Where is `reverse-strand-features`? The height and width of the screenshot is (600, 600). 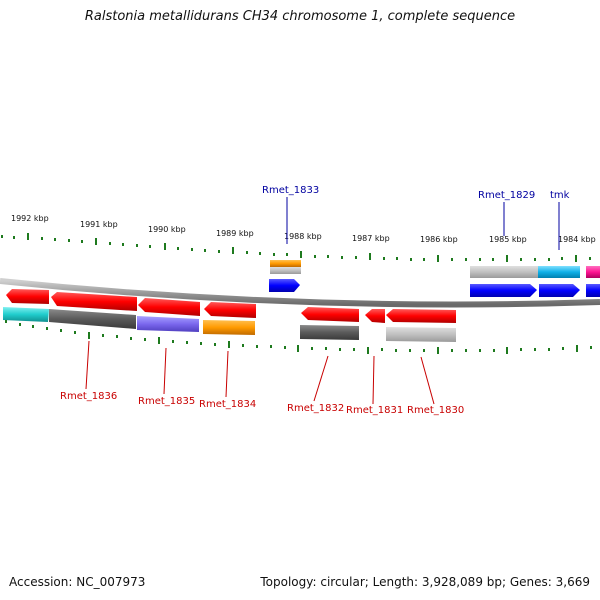 reverse-strand-features is located at coordinates (229, 315).